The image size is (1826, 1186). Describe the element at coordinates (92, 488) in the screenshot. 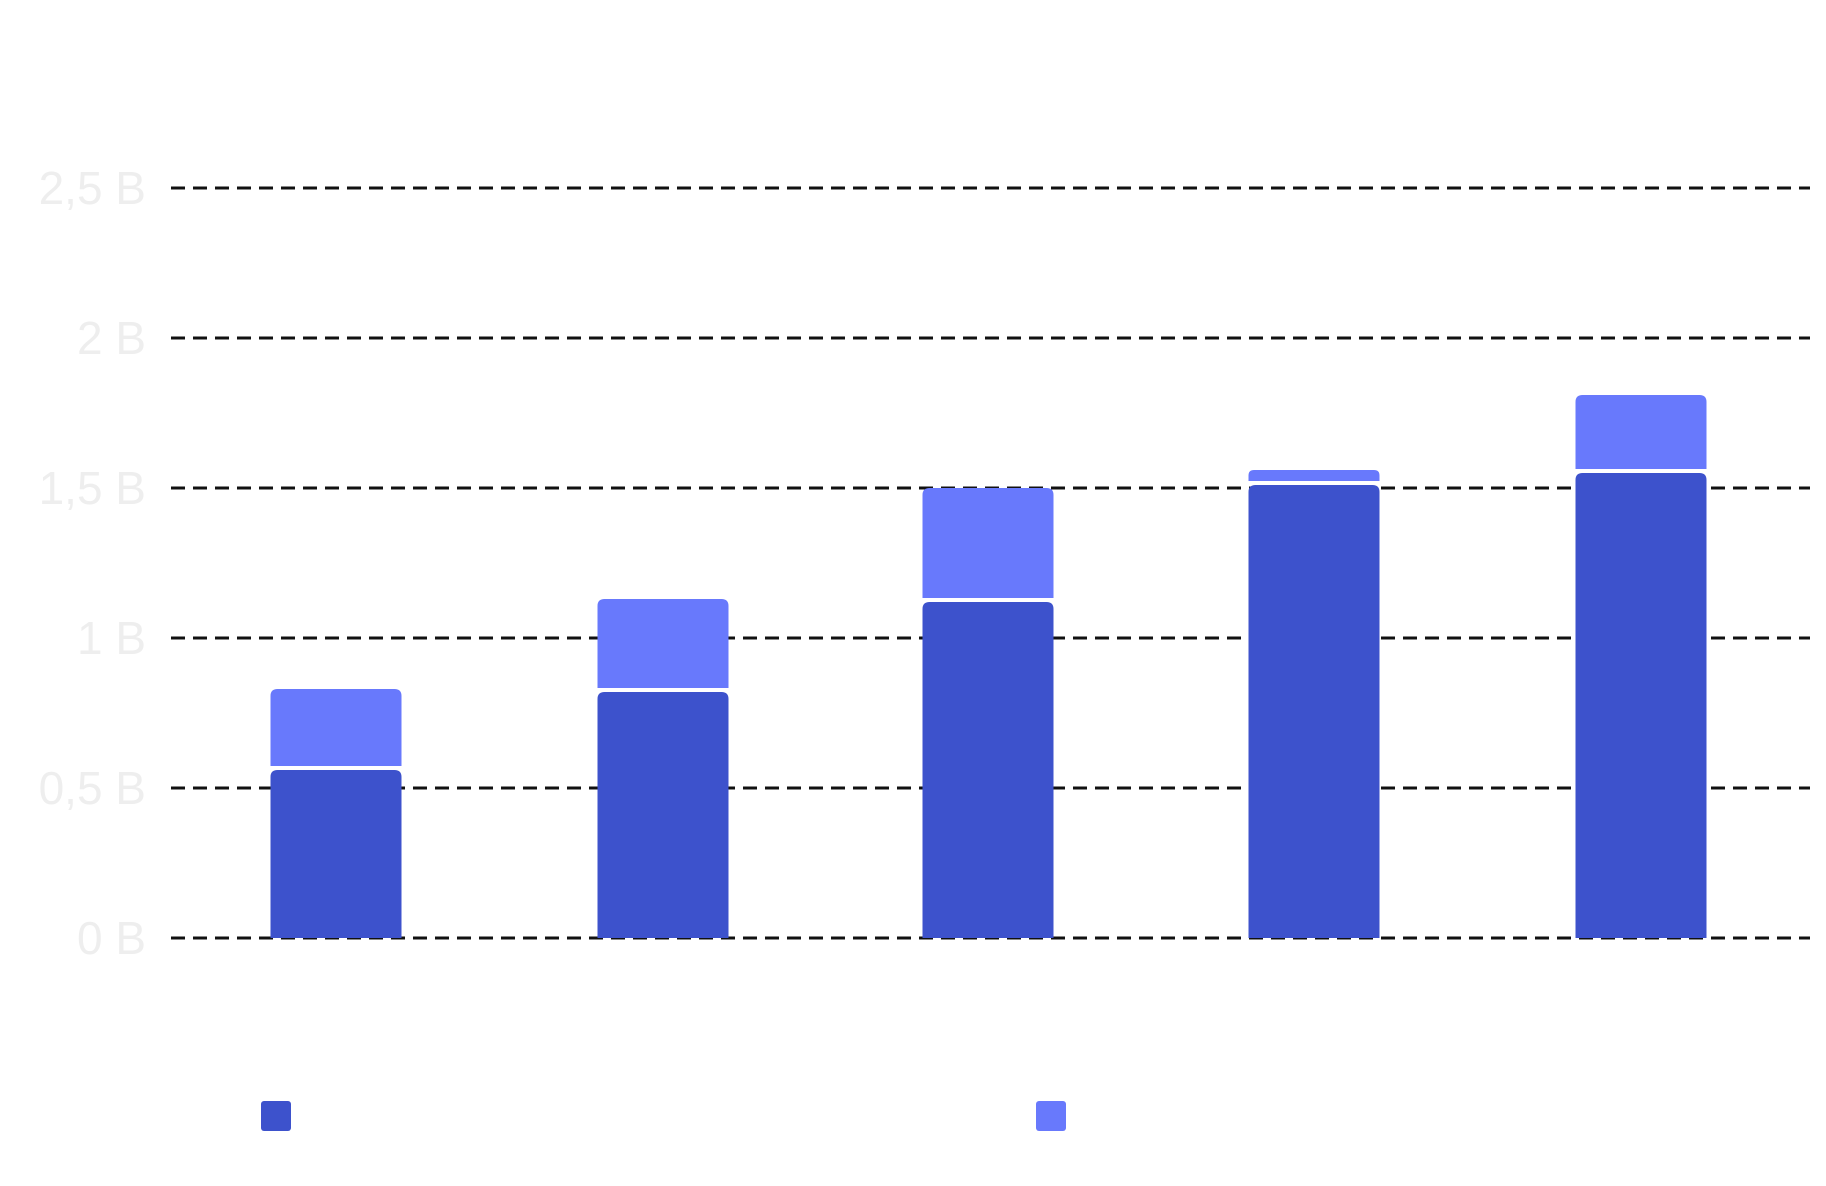

I see `y-tick-label: 1,5 B` at that location.